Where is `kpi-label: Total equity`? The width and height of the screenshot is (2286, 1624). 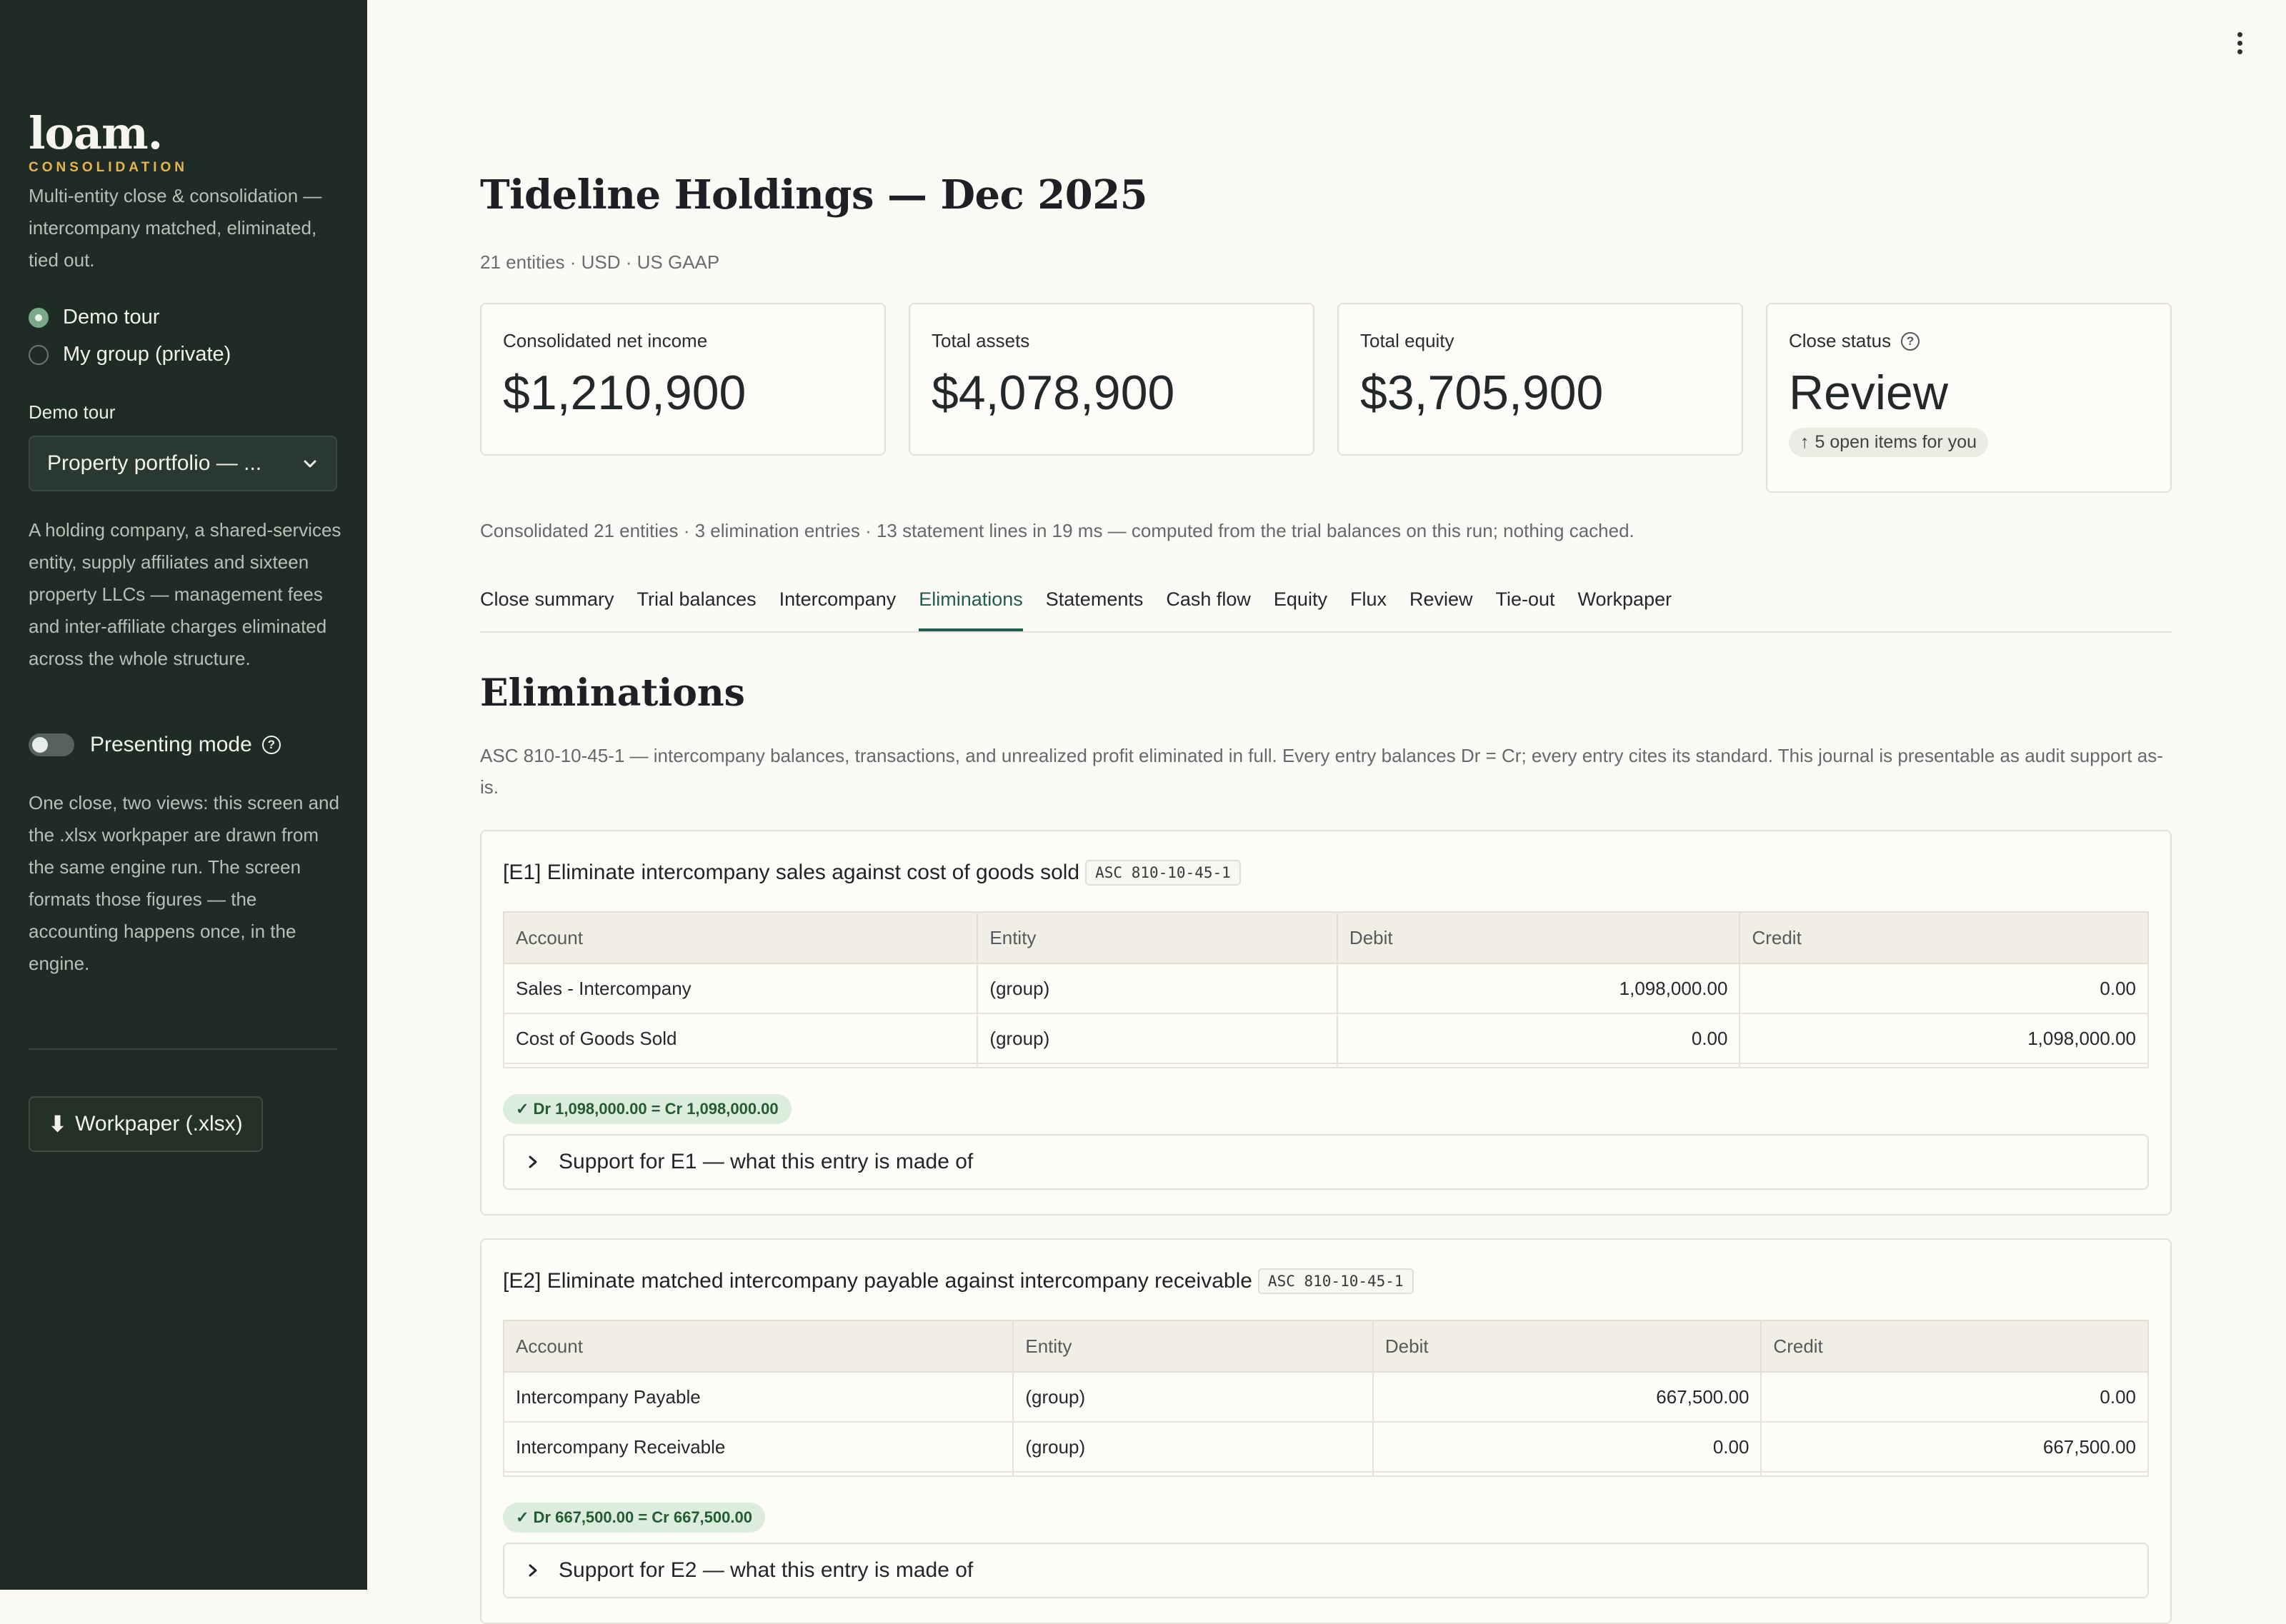
kpi-label: Total equity is located at coordinates (1407, 340).